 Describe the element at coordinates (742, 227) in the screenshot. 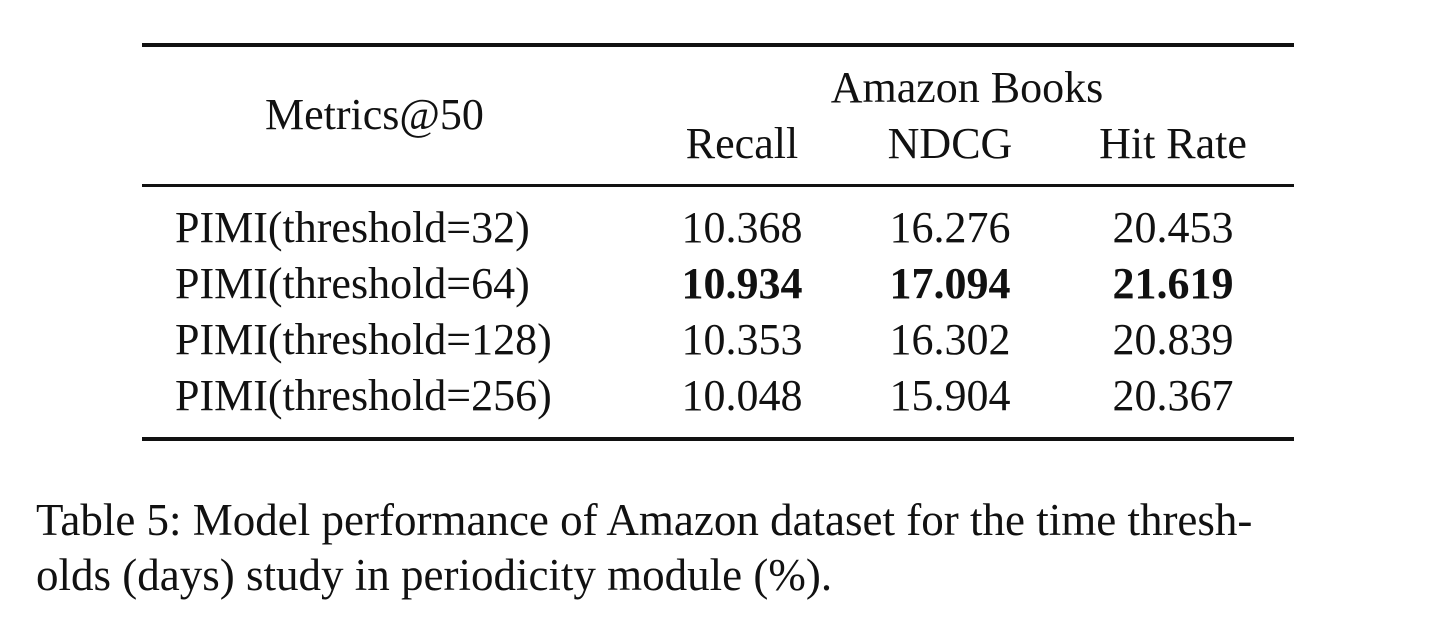

I see `recall-value: 10.368` at that location.